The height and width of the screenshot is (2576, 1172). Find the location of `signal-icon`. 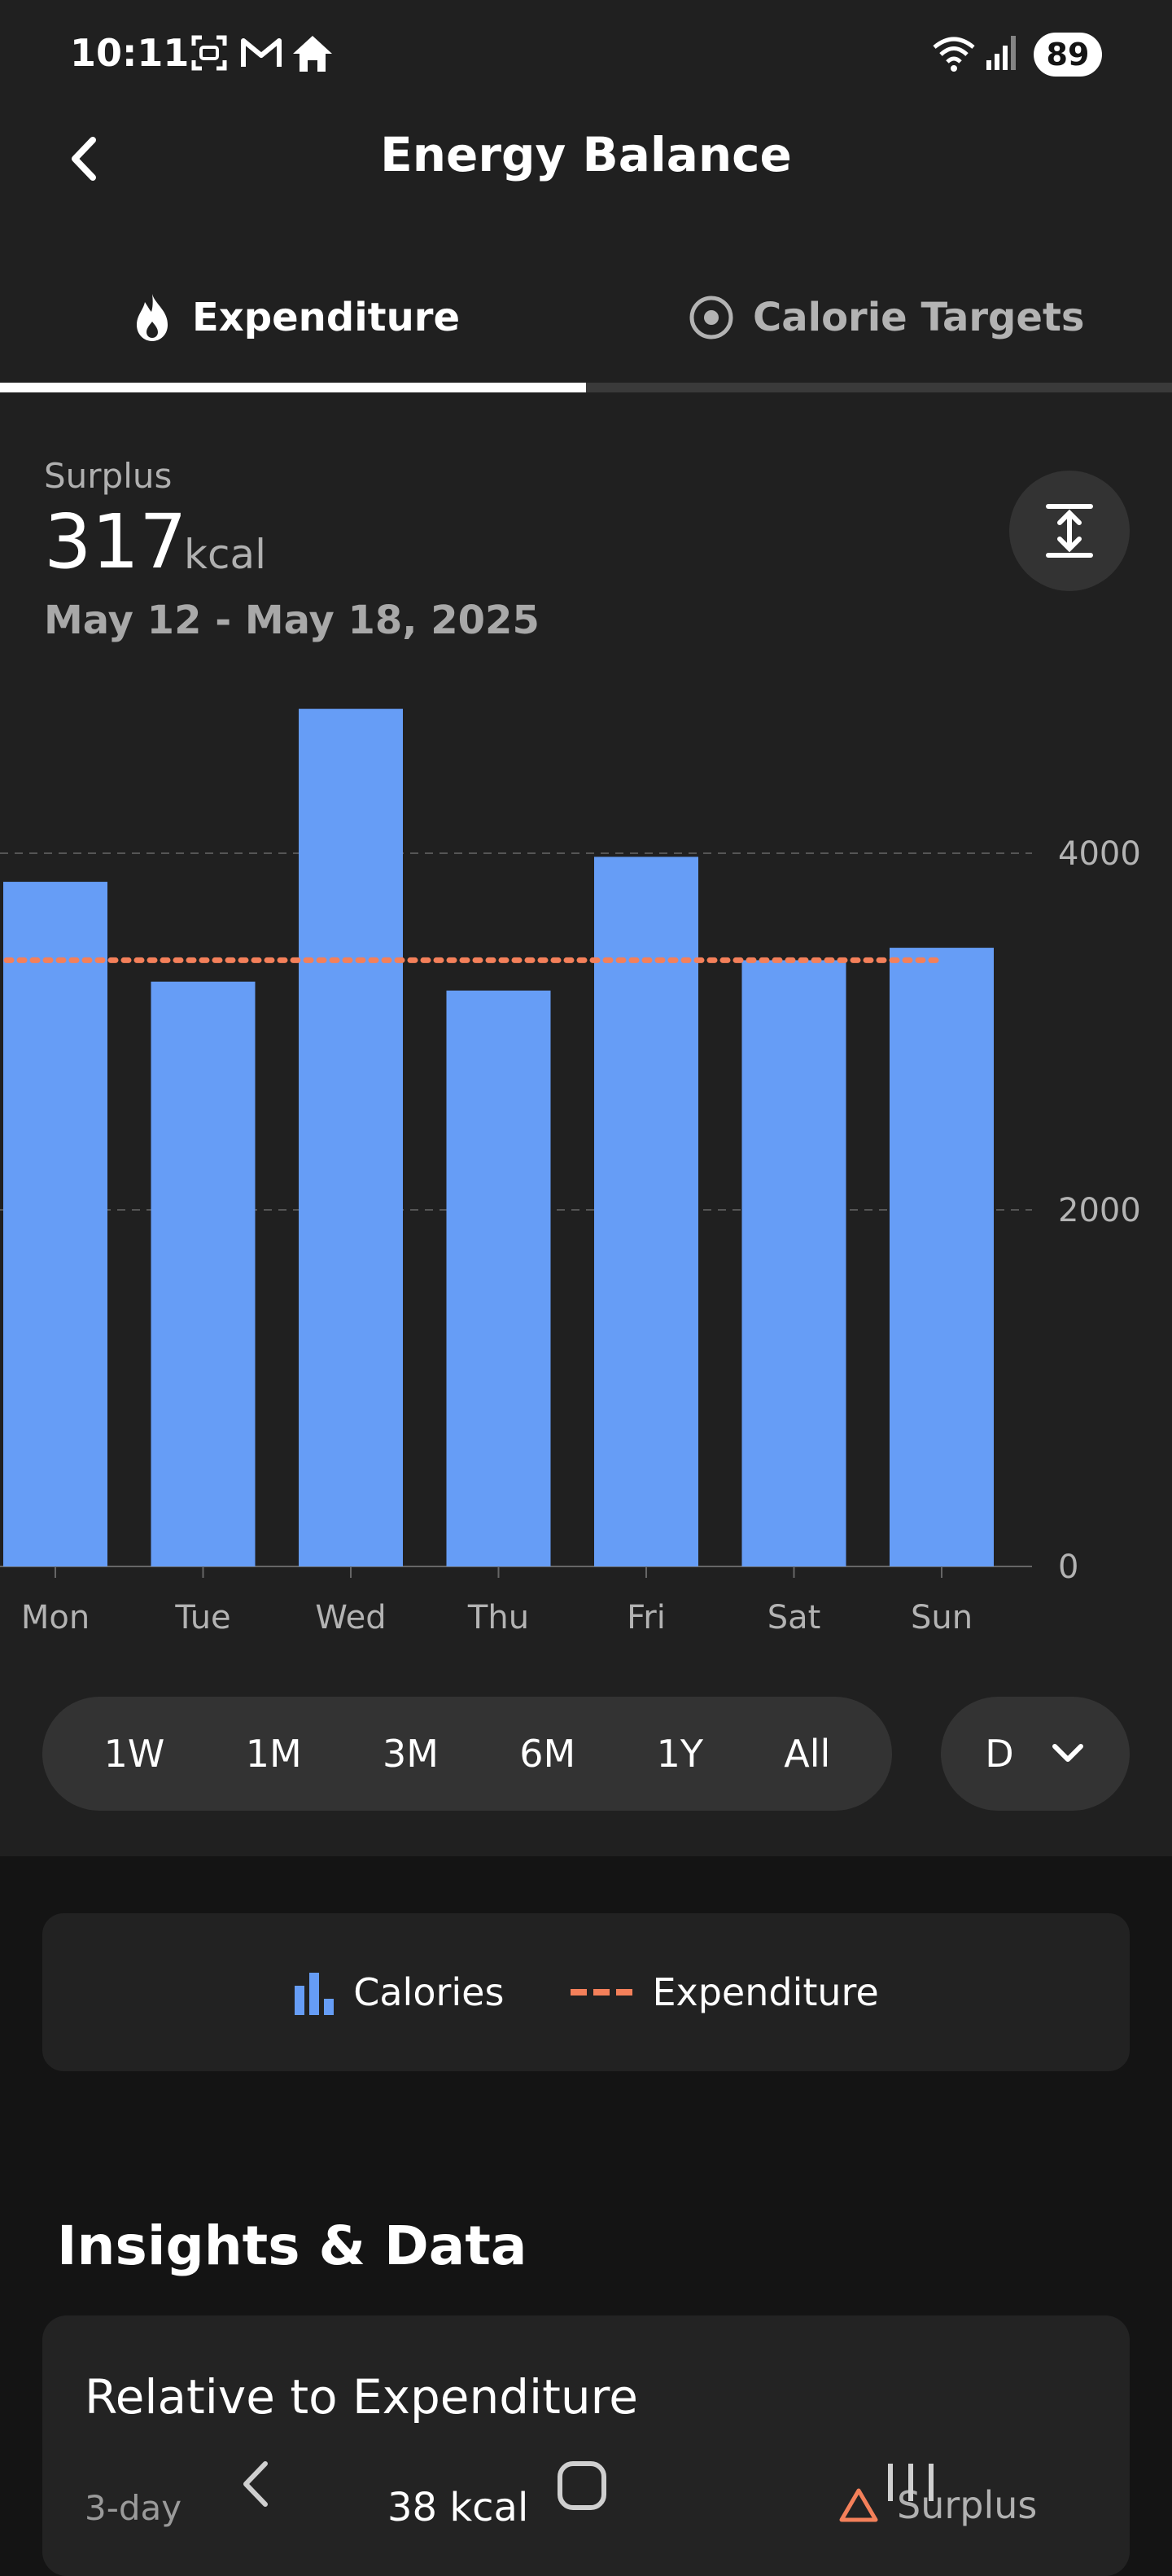

signal-icon is located at coordinates (1001, 53).